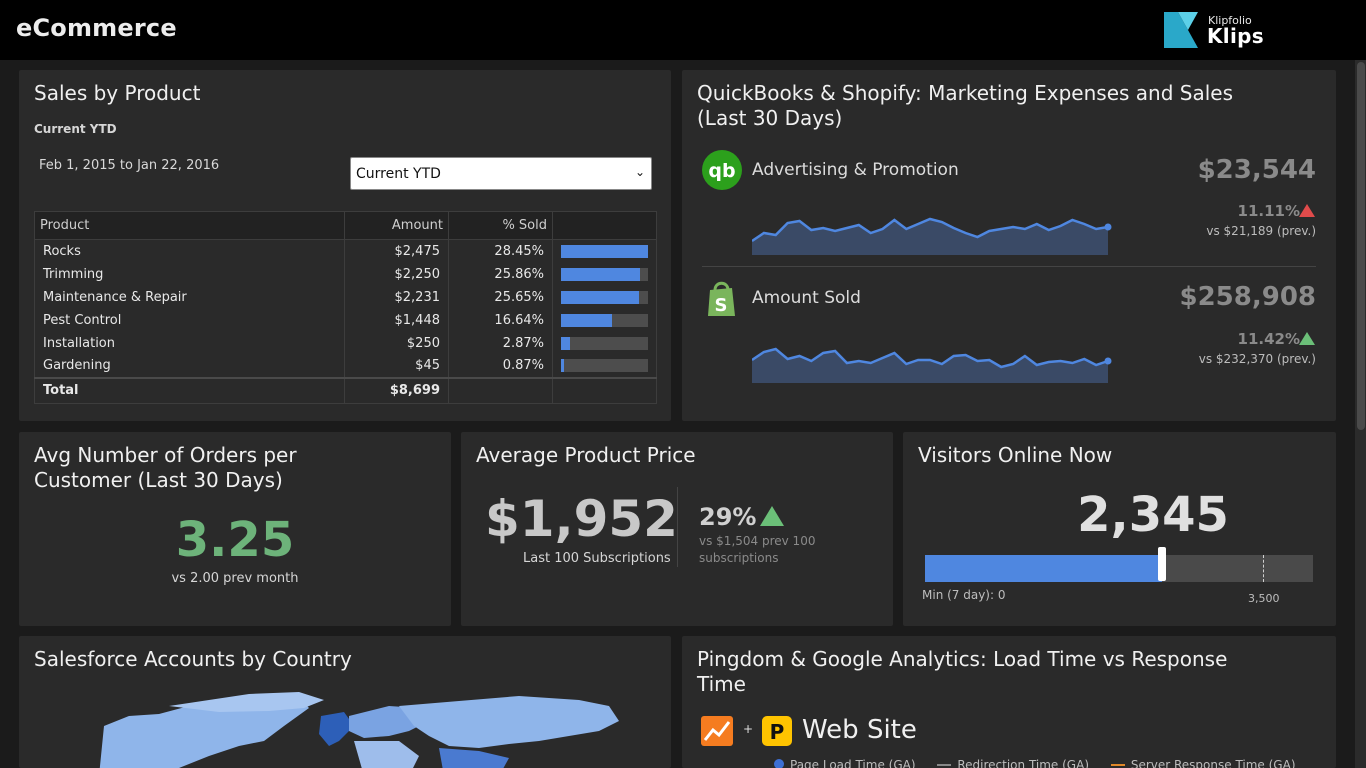  What do you see at coordinates (944, 765) in the screenshot?
I see `legend-marker-redirection` at bounding box center [944, 765].